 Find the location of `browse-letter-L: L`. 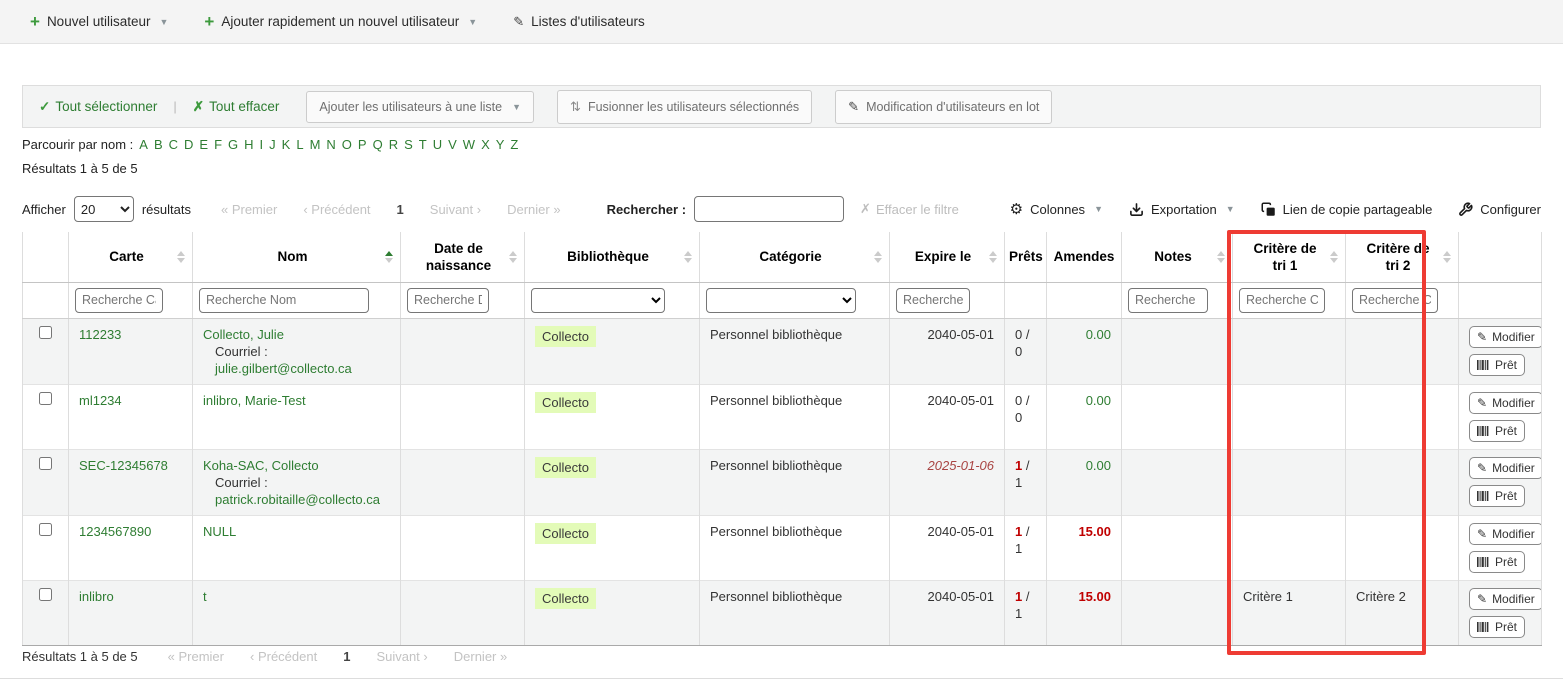

browse-letter-L: L is located at coordinates (300, 144).